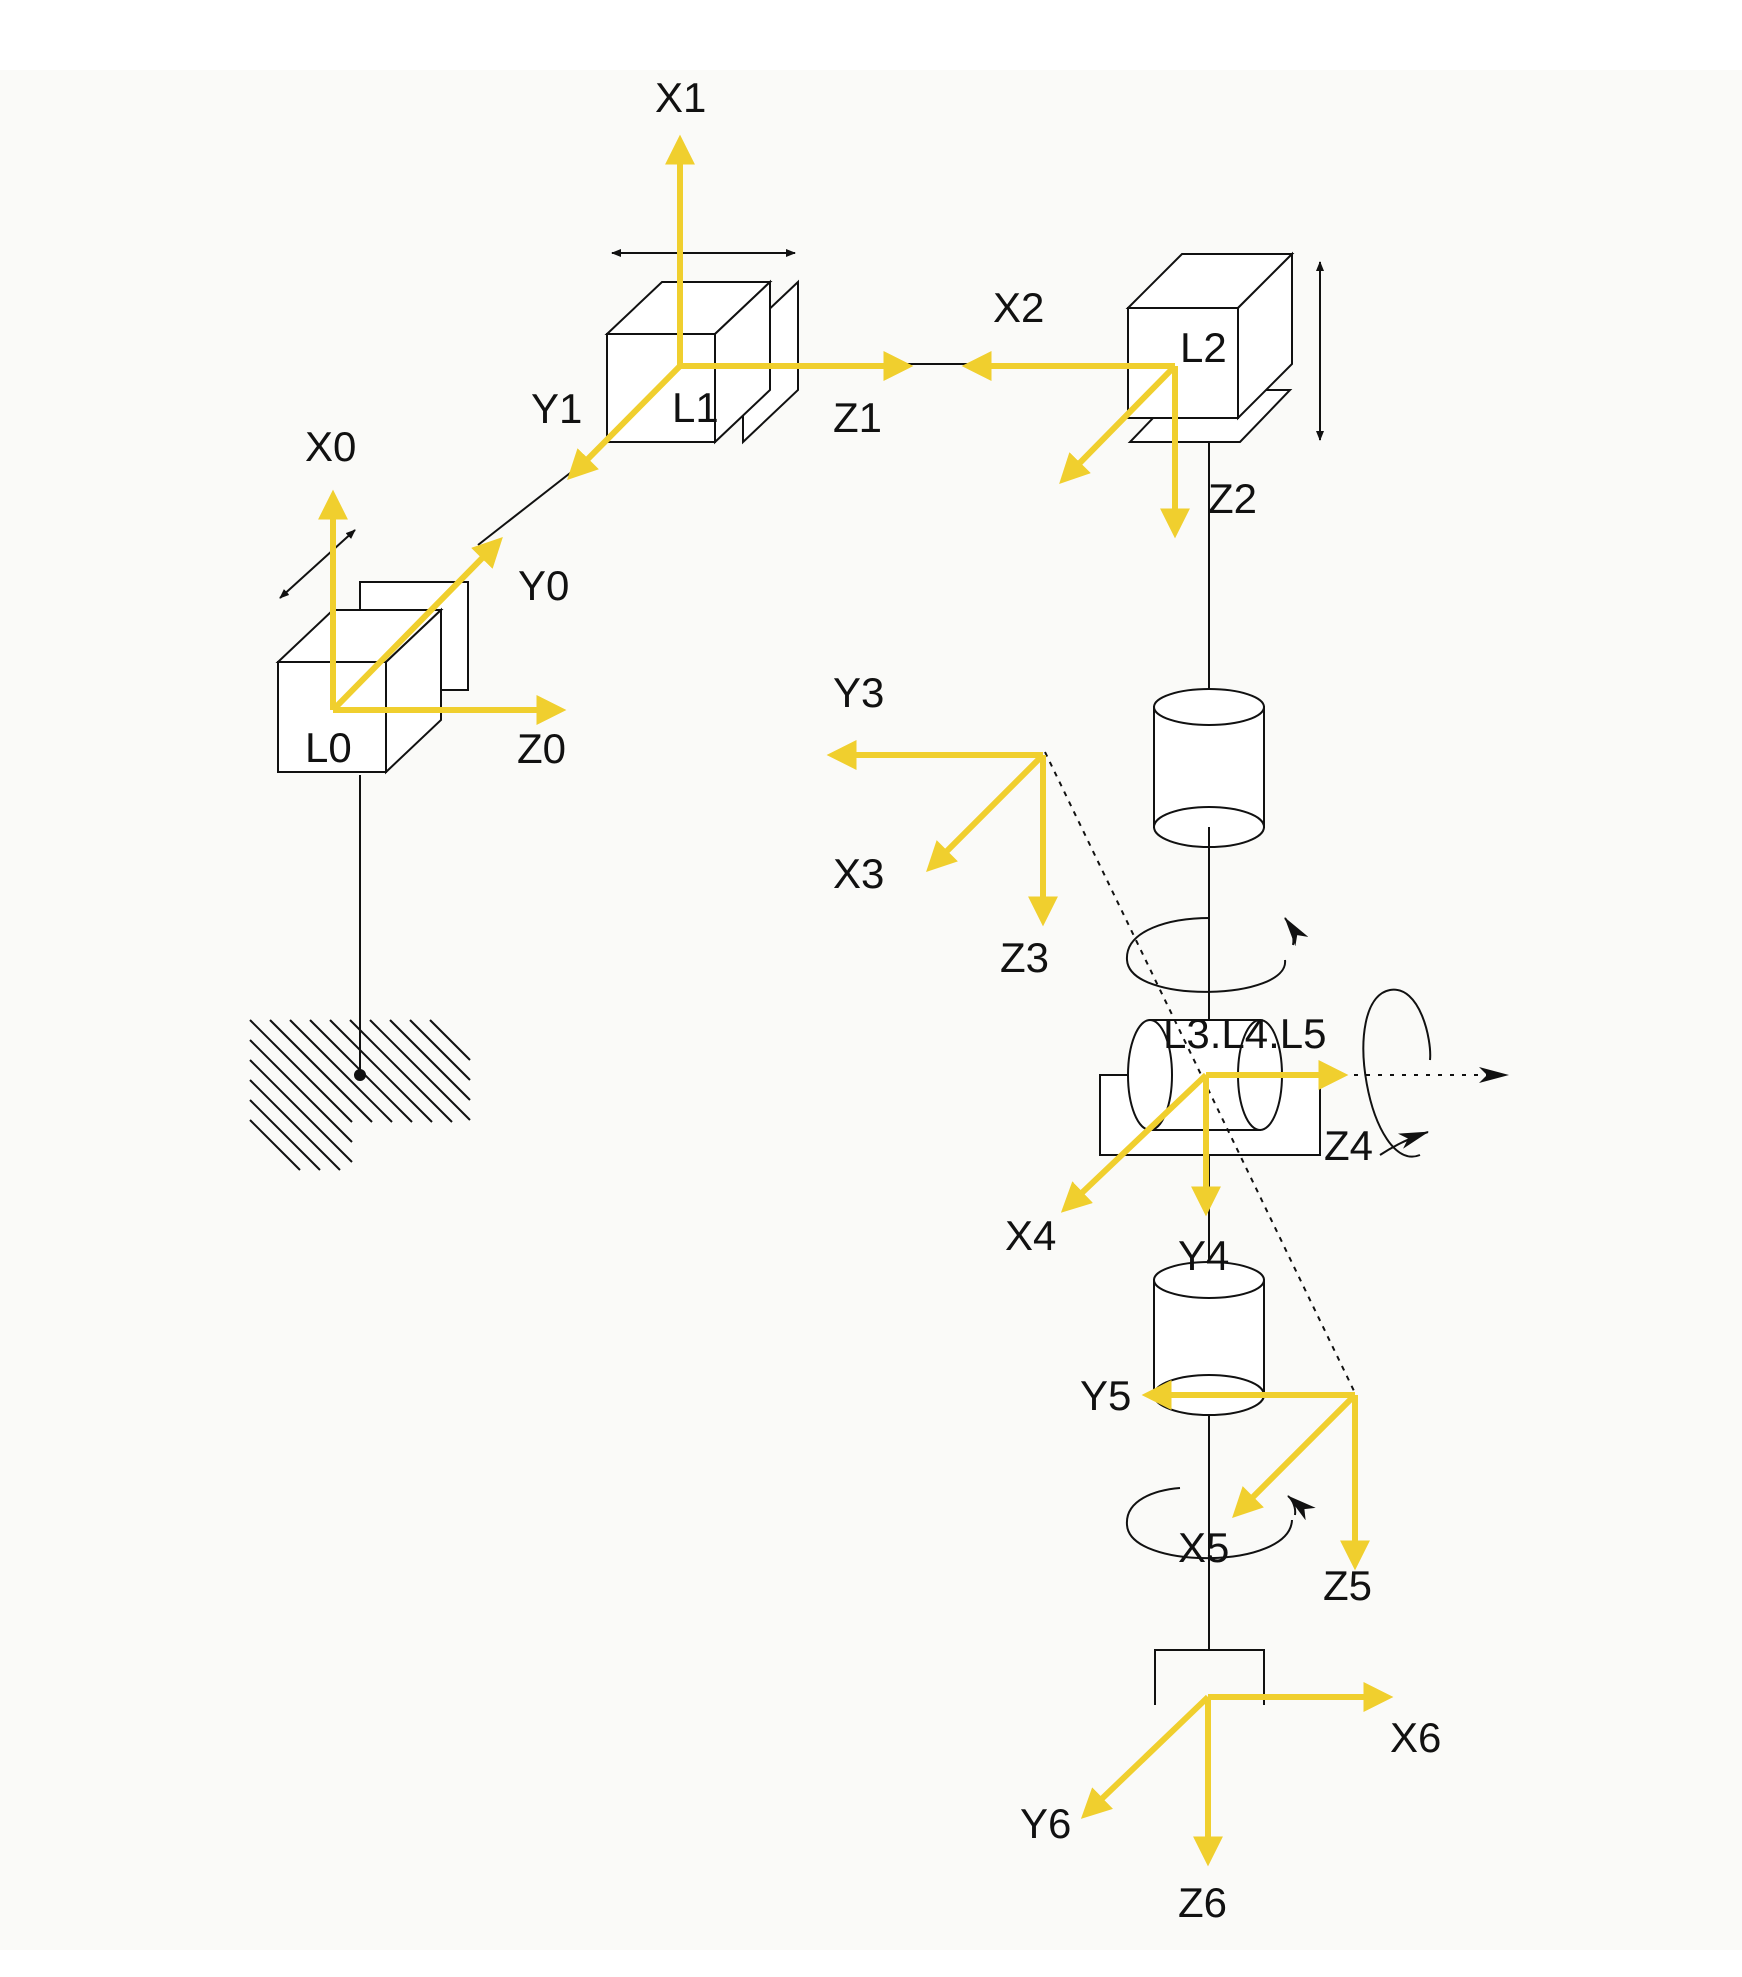  Describe the element at coordinates (858, 873) in the screenshot. I see `label-x3: X3` at that location.